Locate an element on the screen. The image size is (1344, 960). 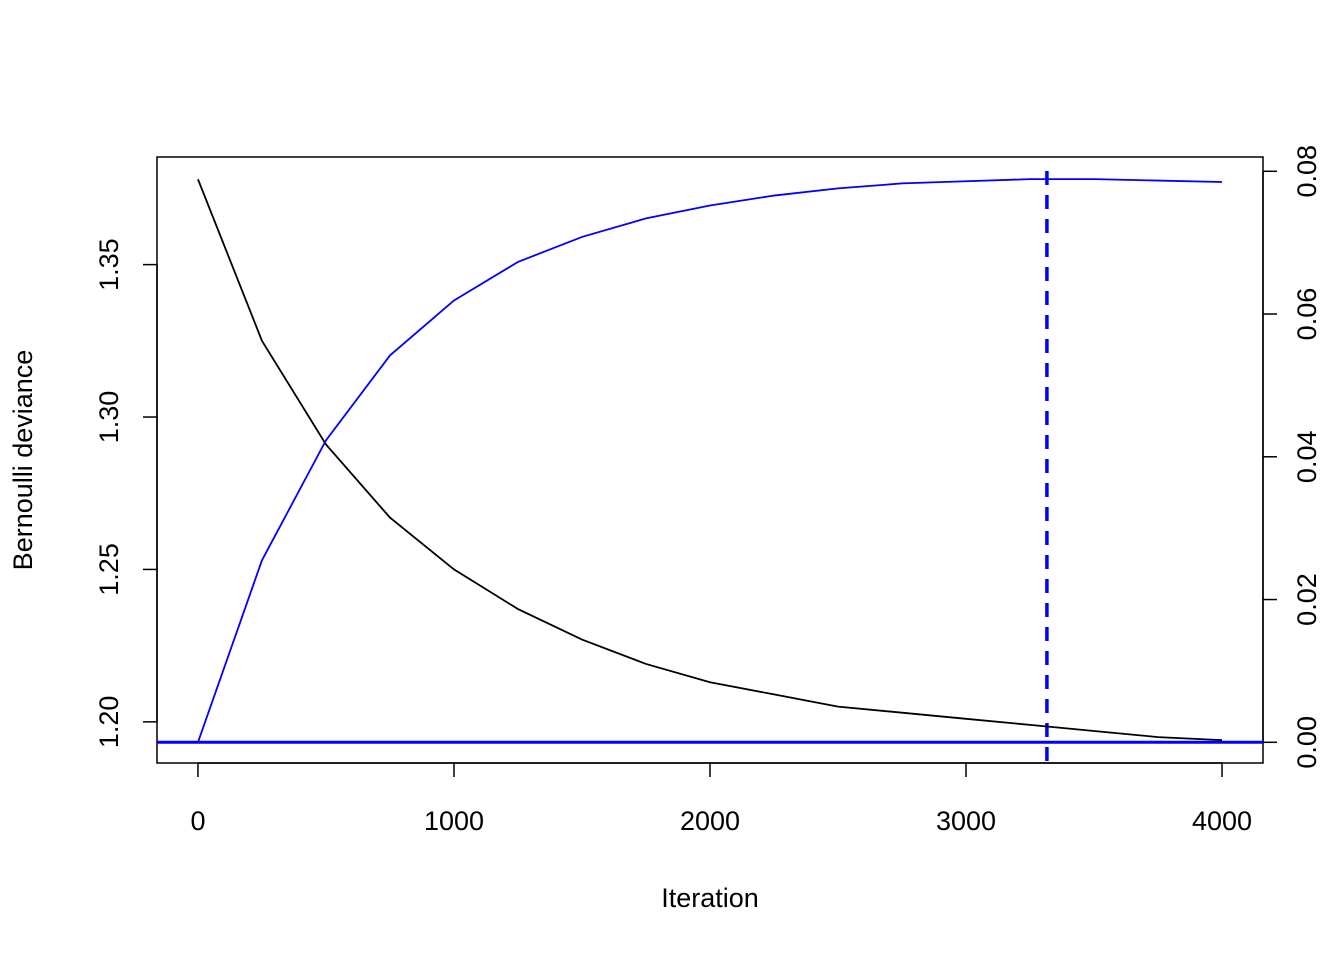
y2-tick-label: 0.02 is located at coordinates (1307, 599).